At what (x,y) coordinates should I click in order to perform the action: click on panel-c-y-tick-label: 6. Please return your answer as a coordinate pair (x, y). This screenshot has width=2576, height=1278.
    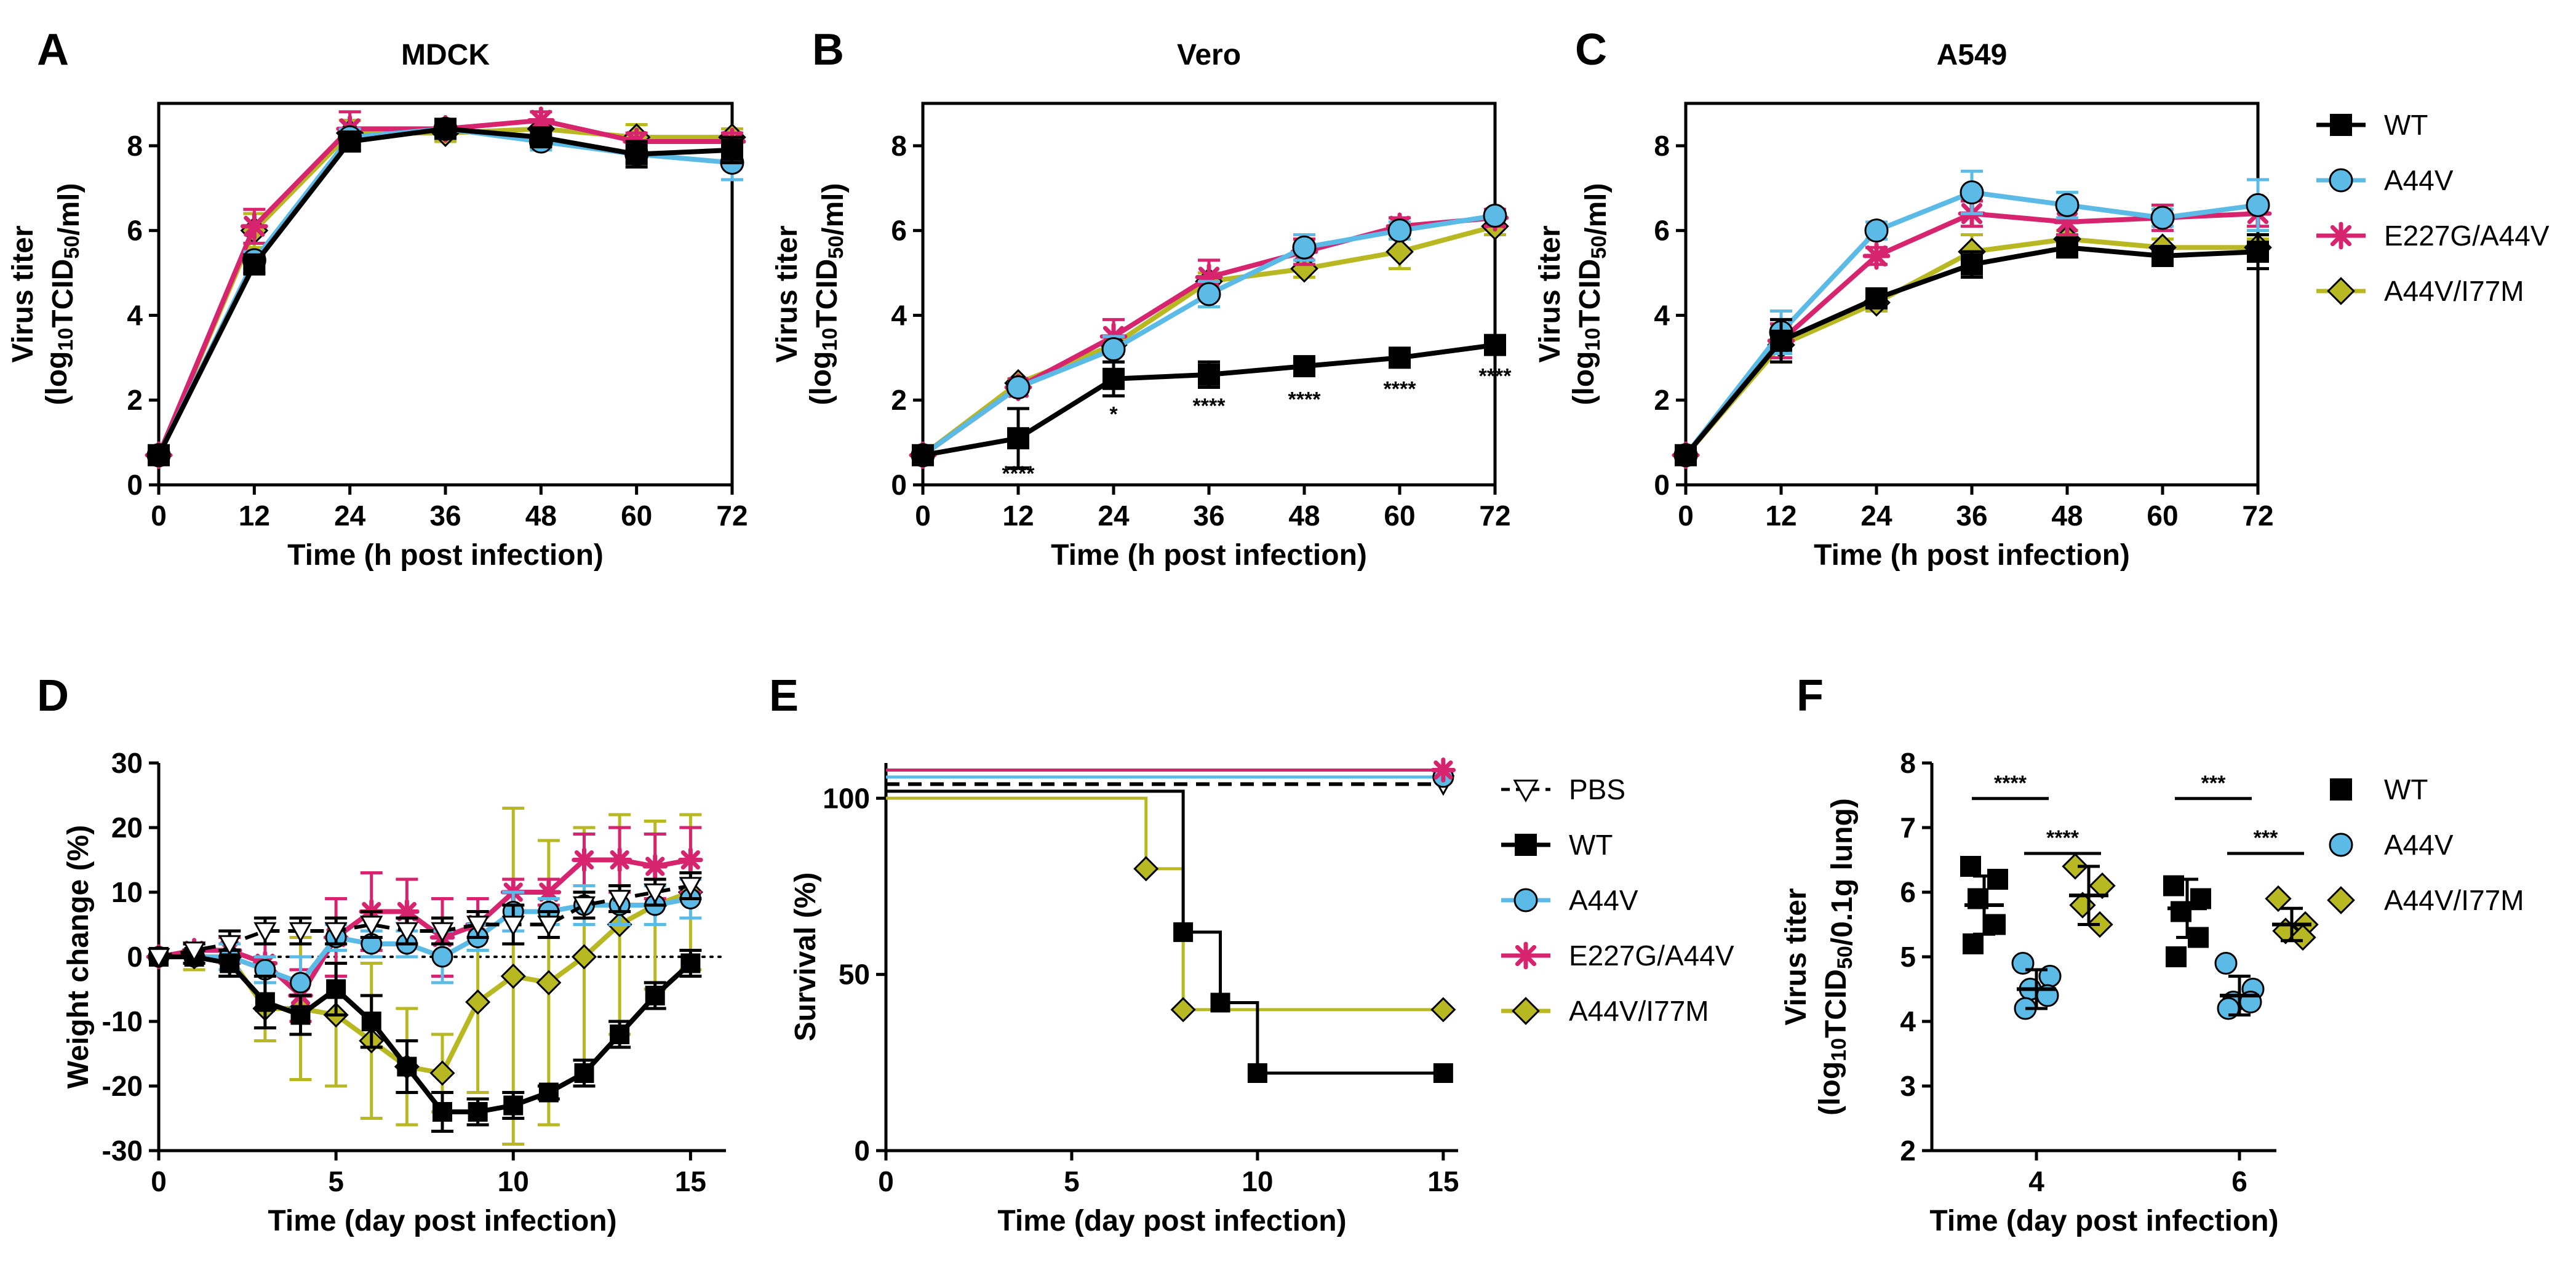
    Looking at the image, I should click on (1662, 231).